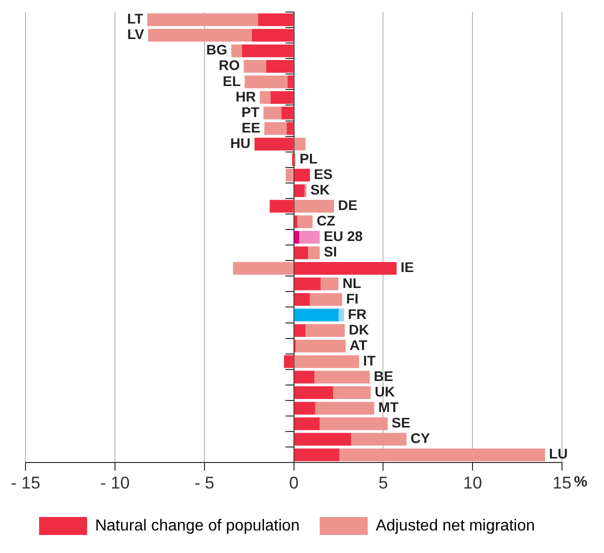 The width and height of the screenshot is (604, 553). What do you see at coordinates (359, 344) in the screenshot?
I see `y-tick-label: AT` at bounding box center [359, 344].